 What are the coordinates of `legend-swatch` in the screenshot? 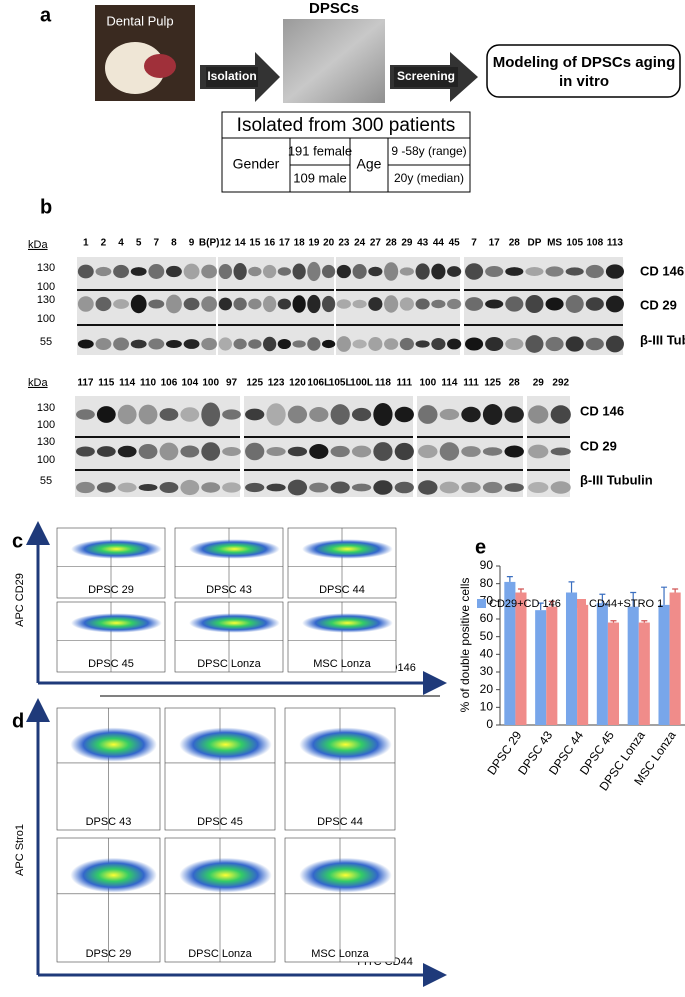 It's located at (481, 603).